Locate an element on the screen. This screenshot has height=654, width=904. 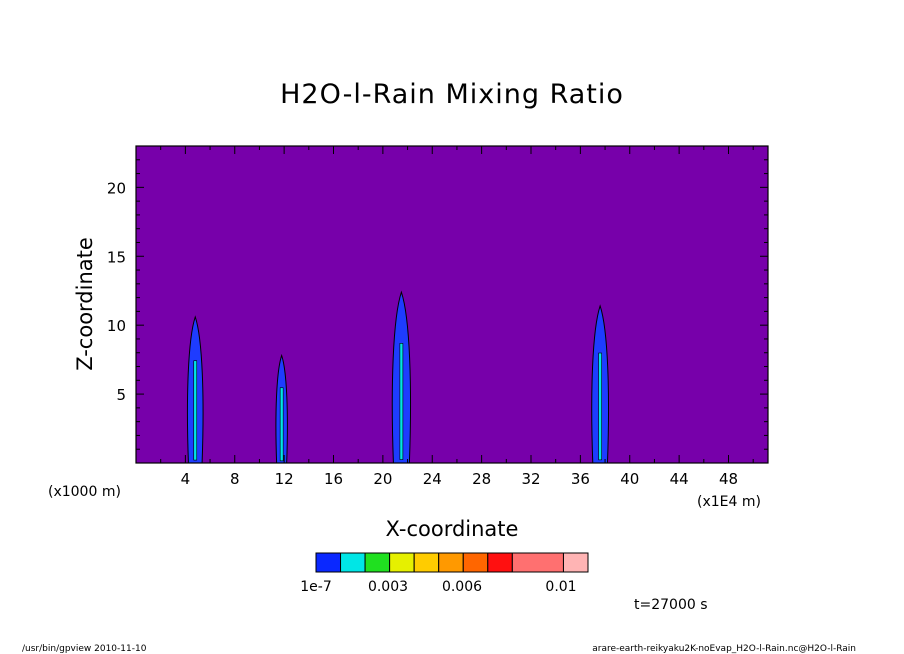
x-tick-label: 44 is located at coordinates (679, 479).